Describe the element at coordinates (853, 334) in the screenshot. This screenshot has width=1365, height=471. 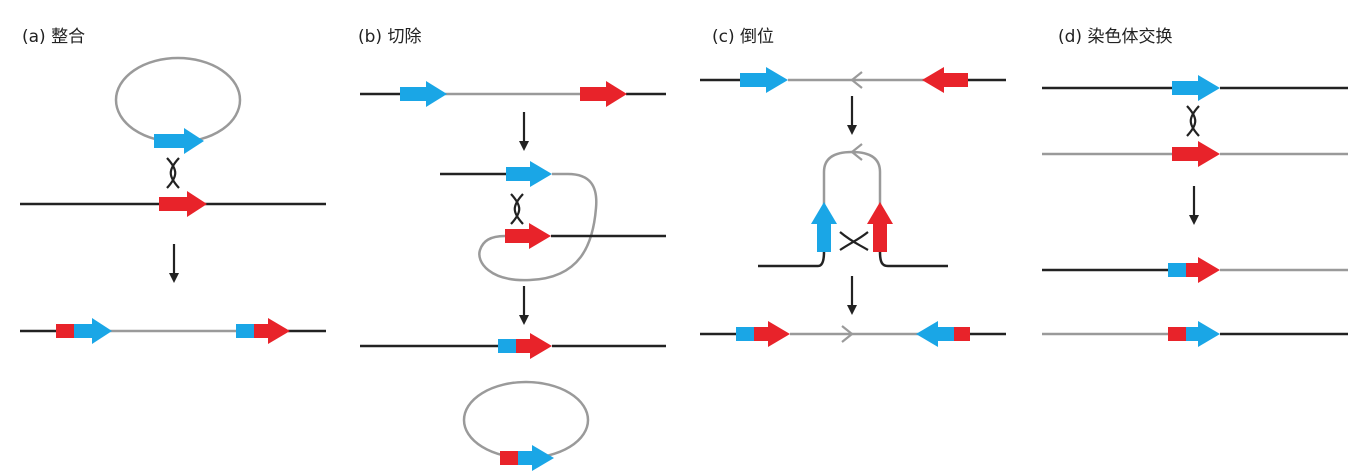
I see `inverted-product` at that location.